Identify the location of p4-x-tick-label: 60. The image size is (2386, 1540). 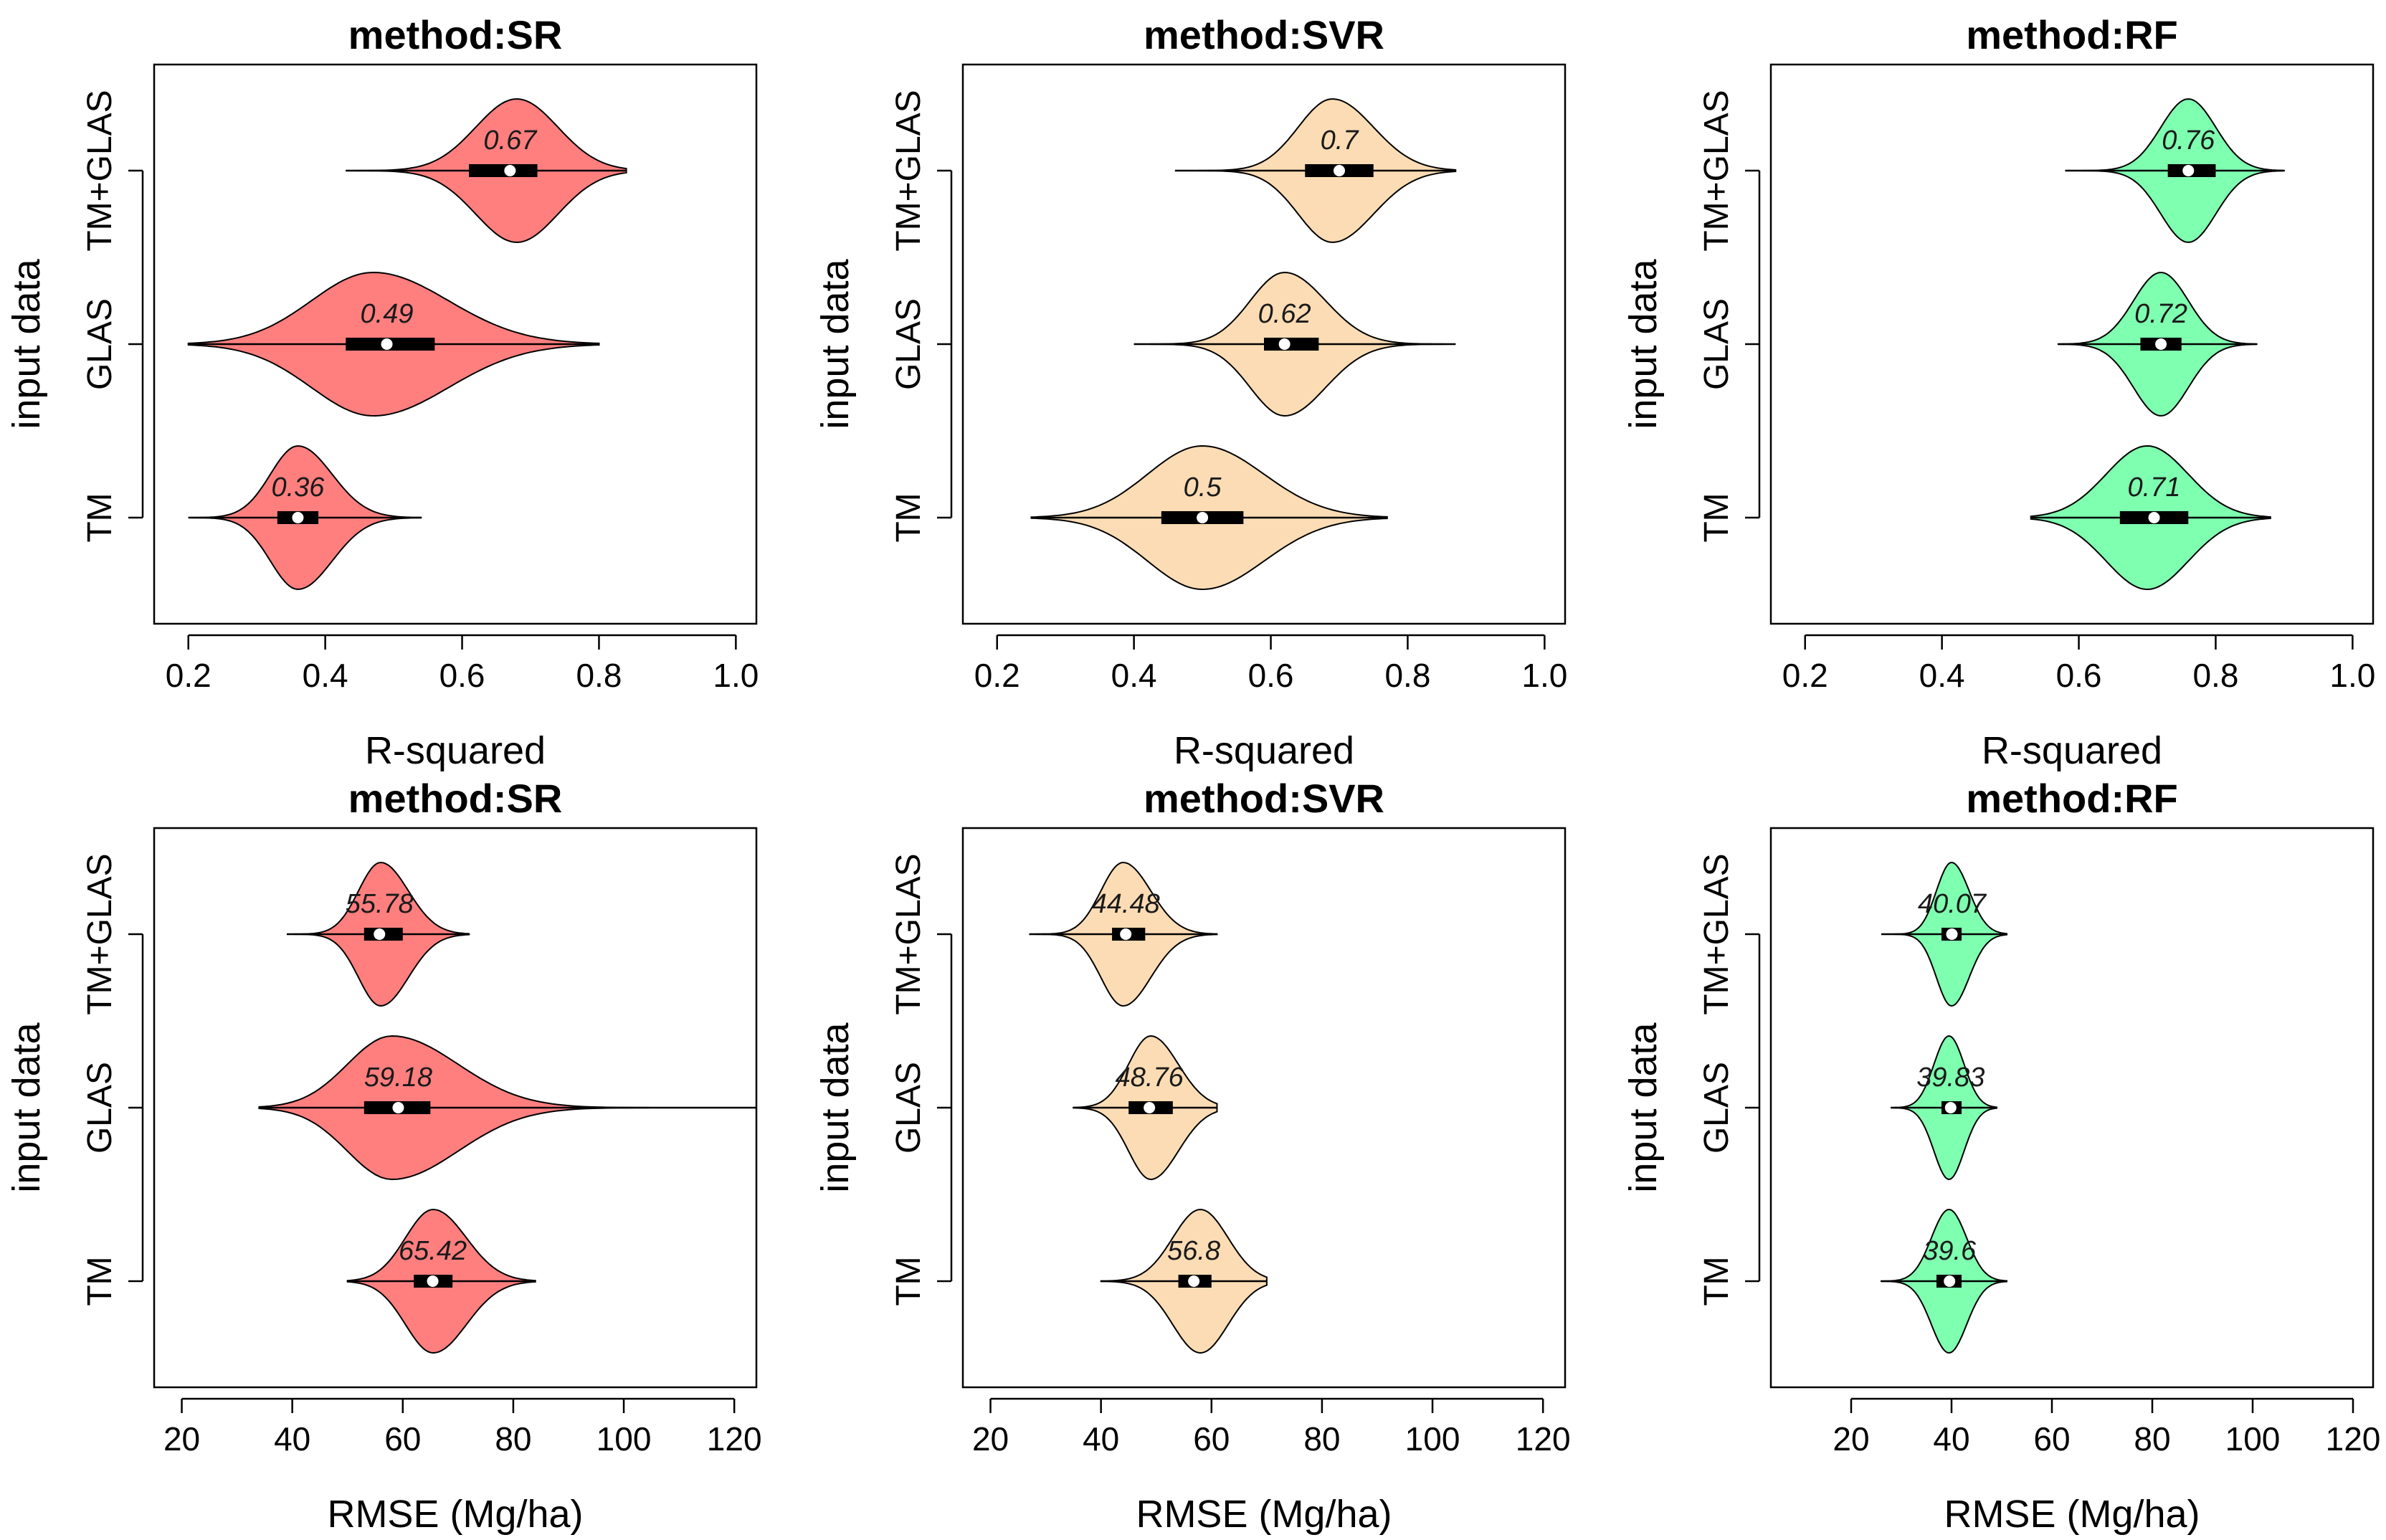
(402, 1439).